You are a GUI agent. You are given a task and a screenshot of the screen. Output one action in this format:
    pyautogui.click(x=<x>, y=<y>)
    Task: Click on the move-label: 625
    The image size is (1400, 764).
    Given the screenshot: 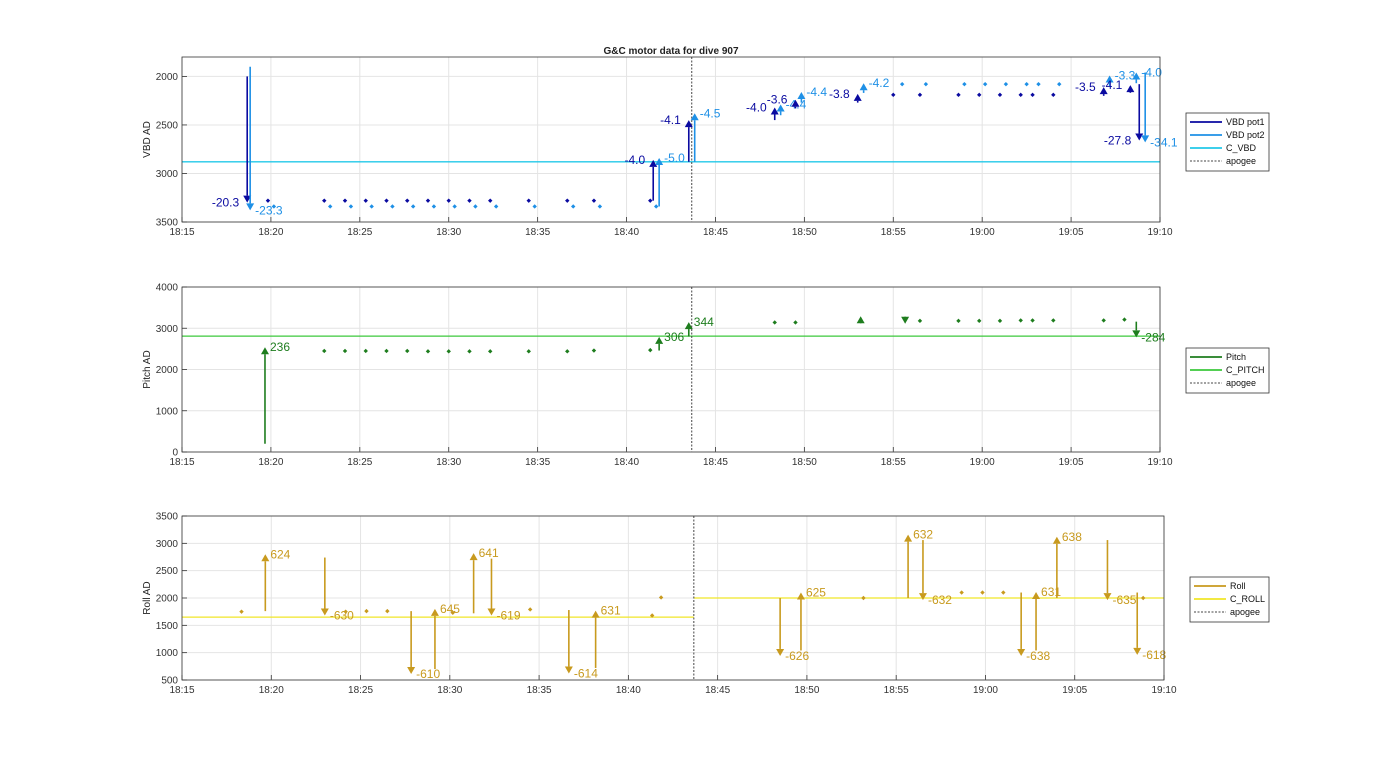 What is the action you would take?
    pyautogui.click(x=816, y=593)
    